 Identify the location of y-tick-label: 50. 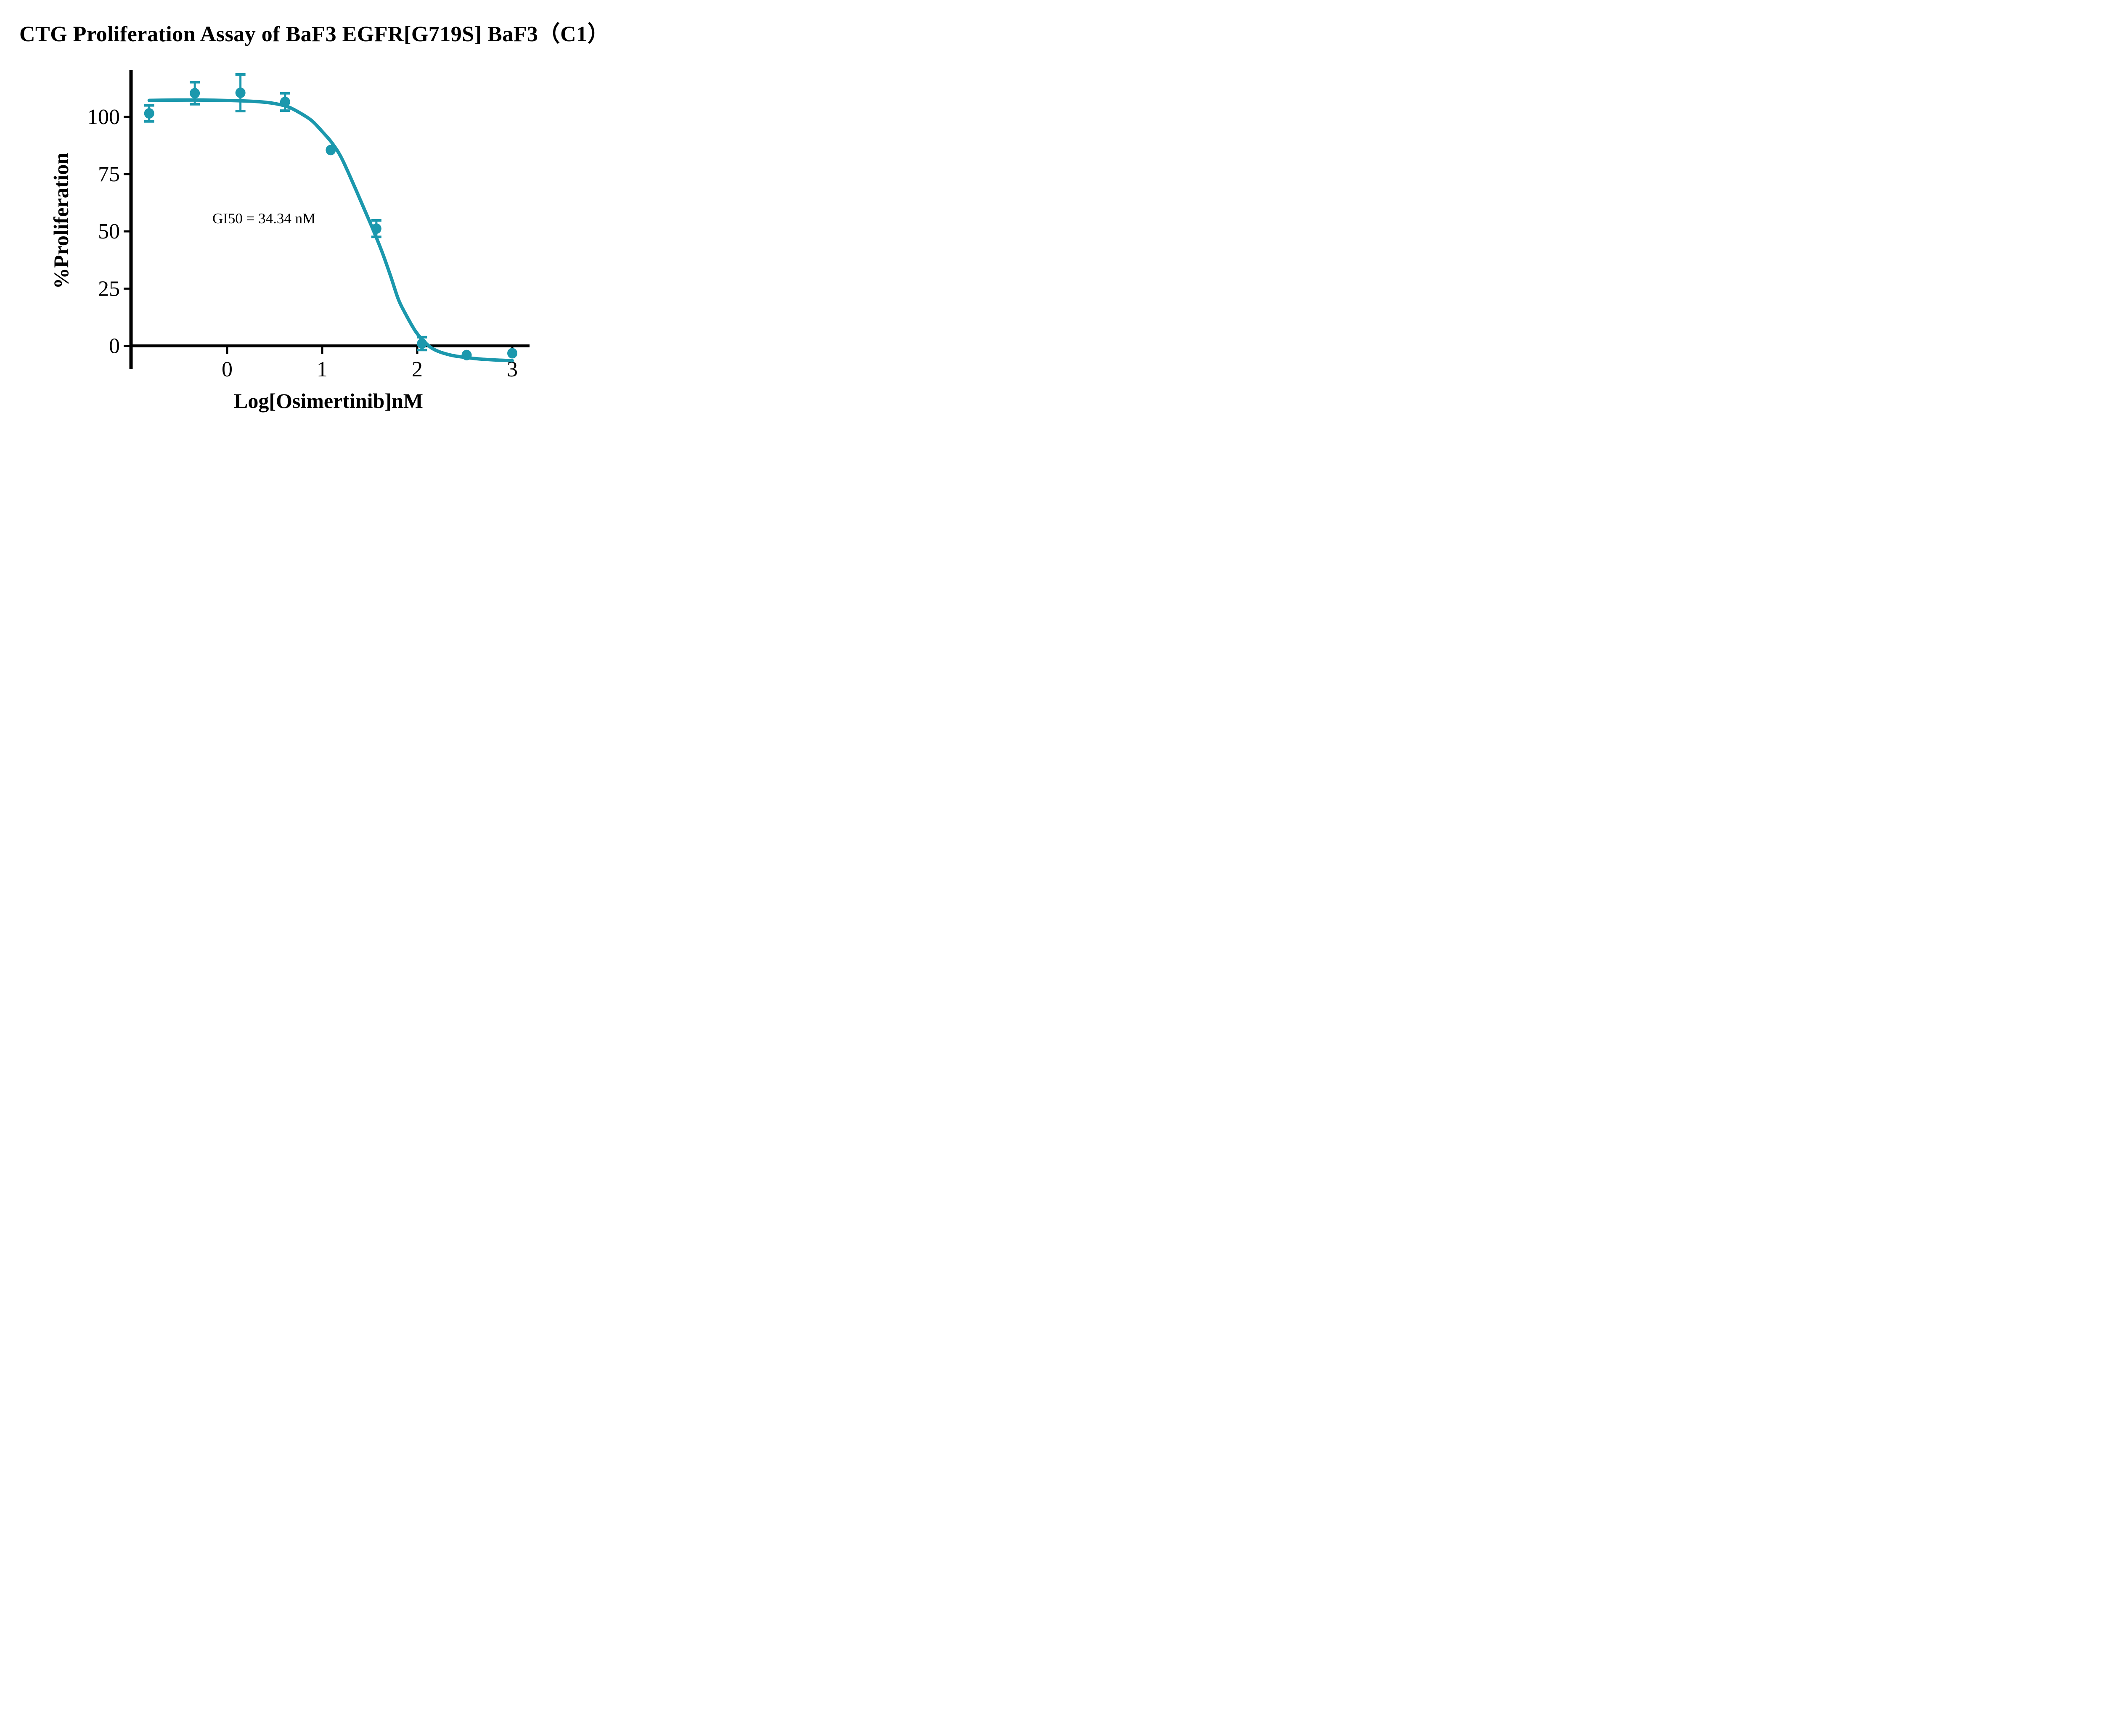
(109, 231).